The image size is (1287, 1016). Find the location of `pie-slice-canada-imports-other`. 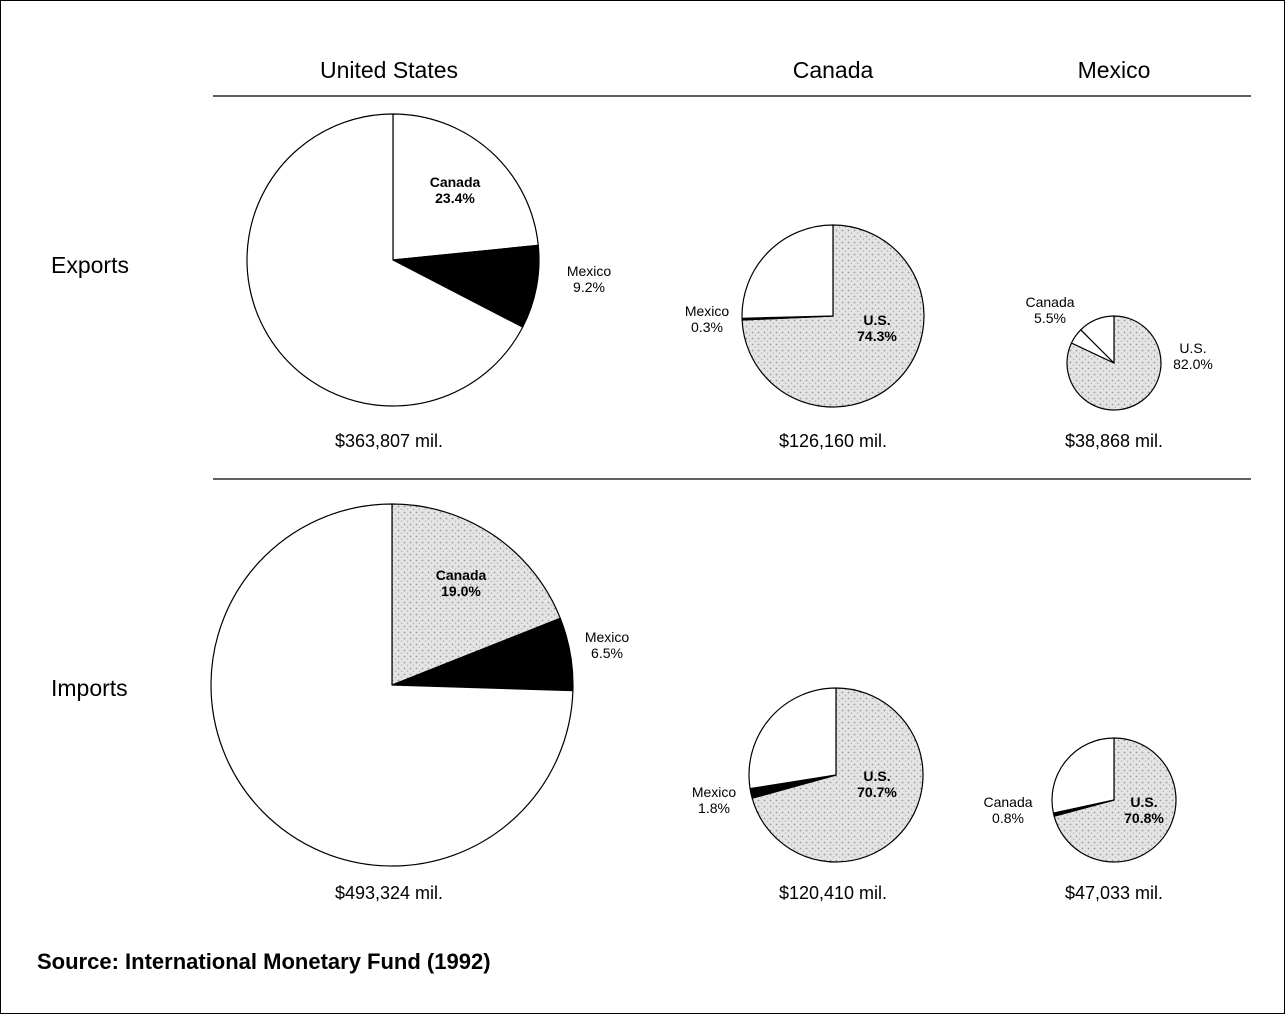

pie-slice-canada-imports-other is located at coordinates (792, 738).